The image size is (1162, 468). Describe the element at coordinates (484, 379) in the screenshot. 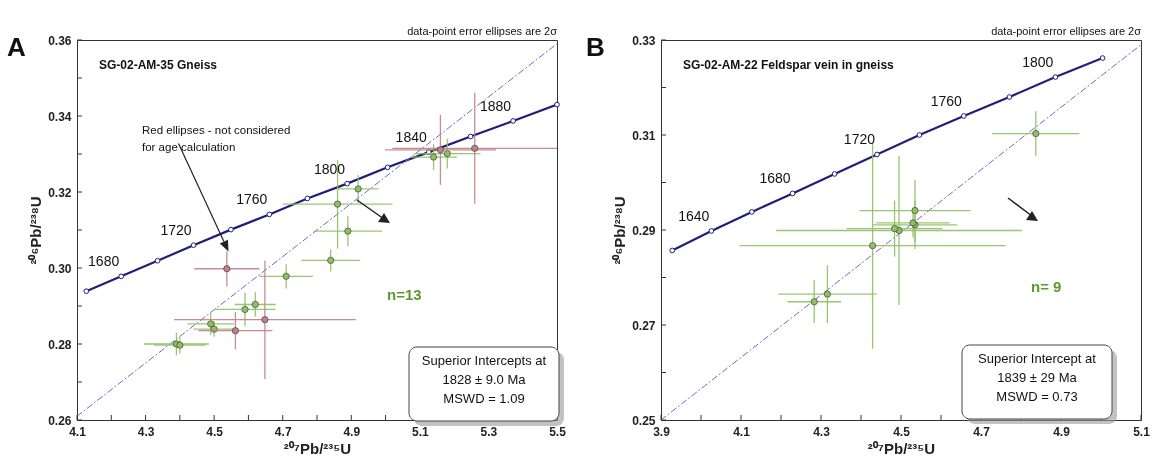

I see `annotation: Superior Intercepts at 1828 ± 9.0 Ma MSWD = 1.09` at that location.